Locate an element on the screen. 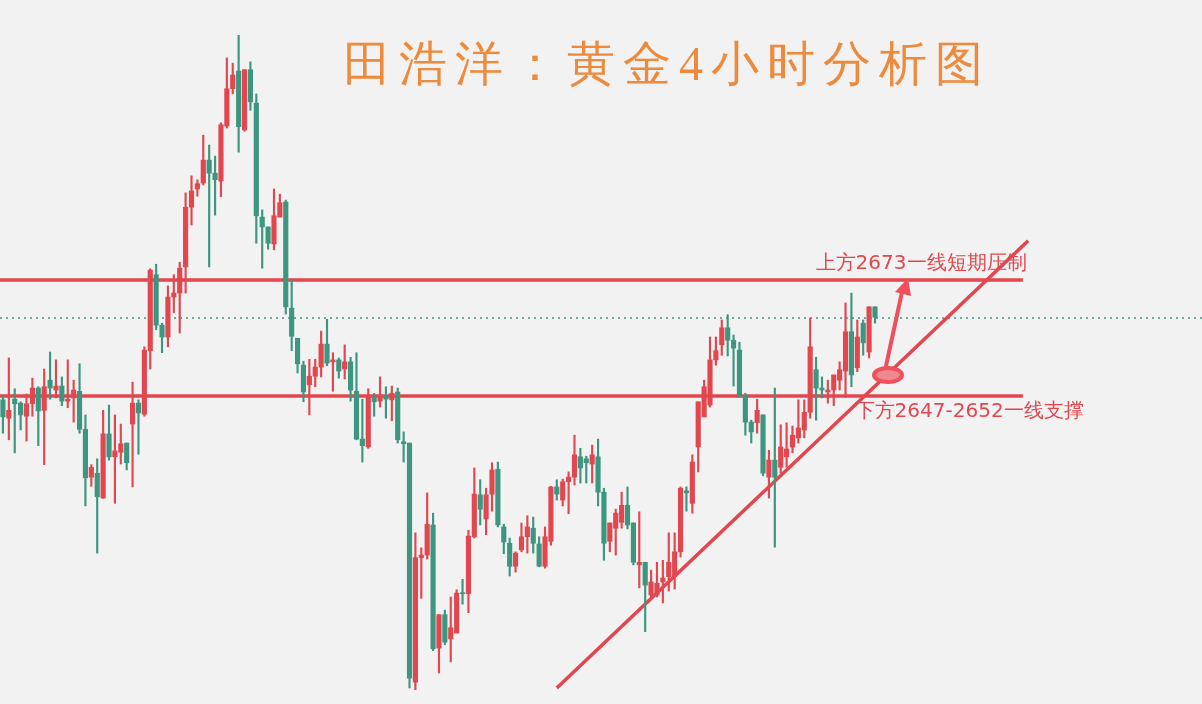 Image resolution: width=1202 pixels, height=704 pixels. chart-title: 田浩洋：黄金4小时分析图 is located at coordinates (667, 64).